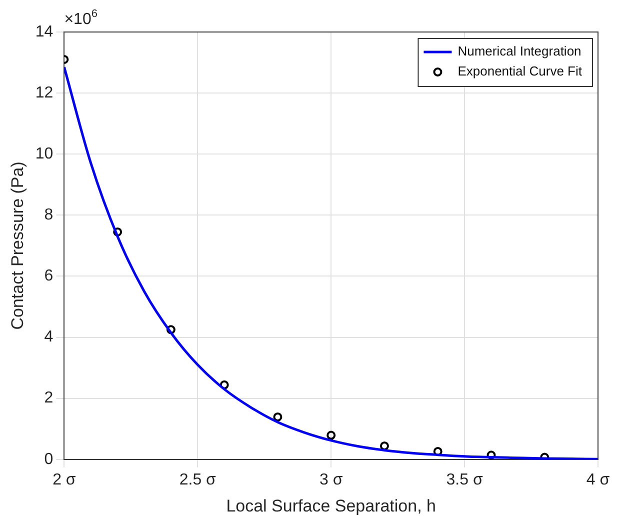 The image size is (620, 525). Describe the element at coordinates (49, 398) in the screenshot. I see `y-tick-label: 2` at that location.